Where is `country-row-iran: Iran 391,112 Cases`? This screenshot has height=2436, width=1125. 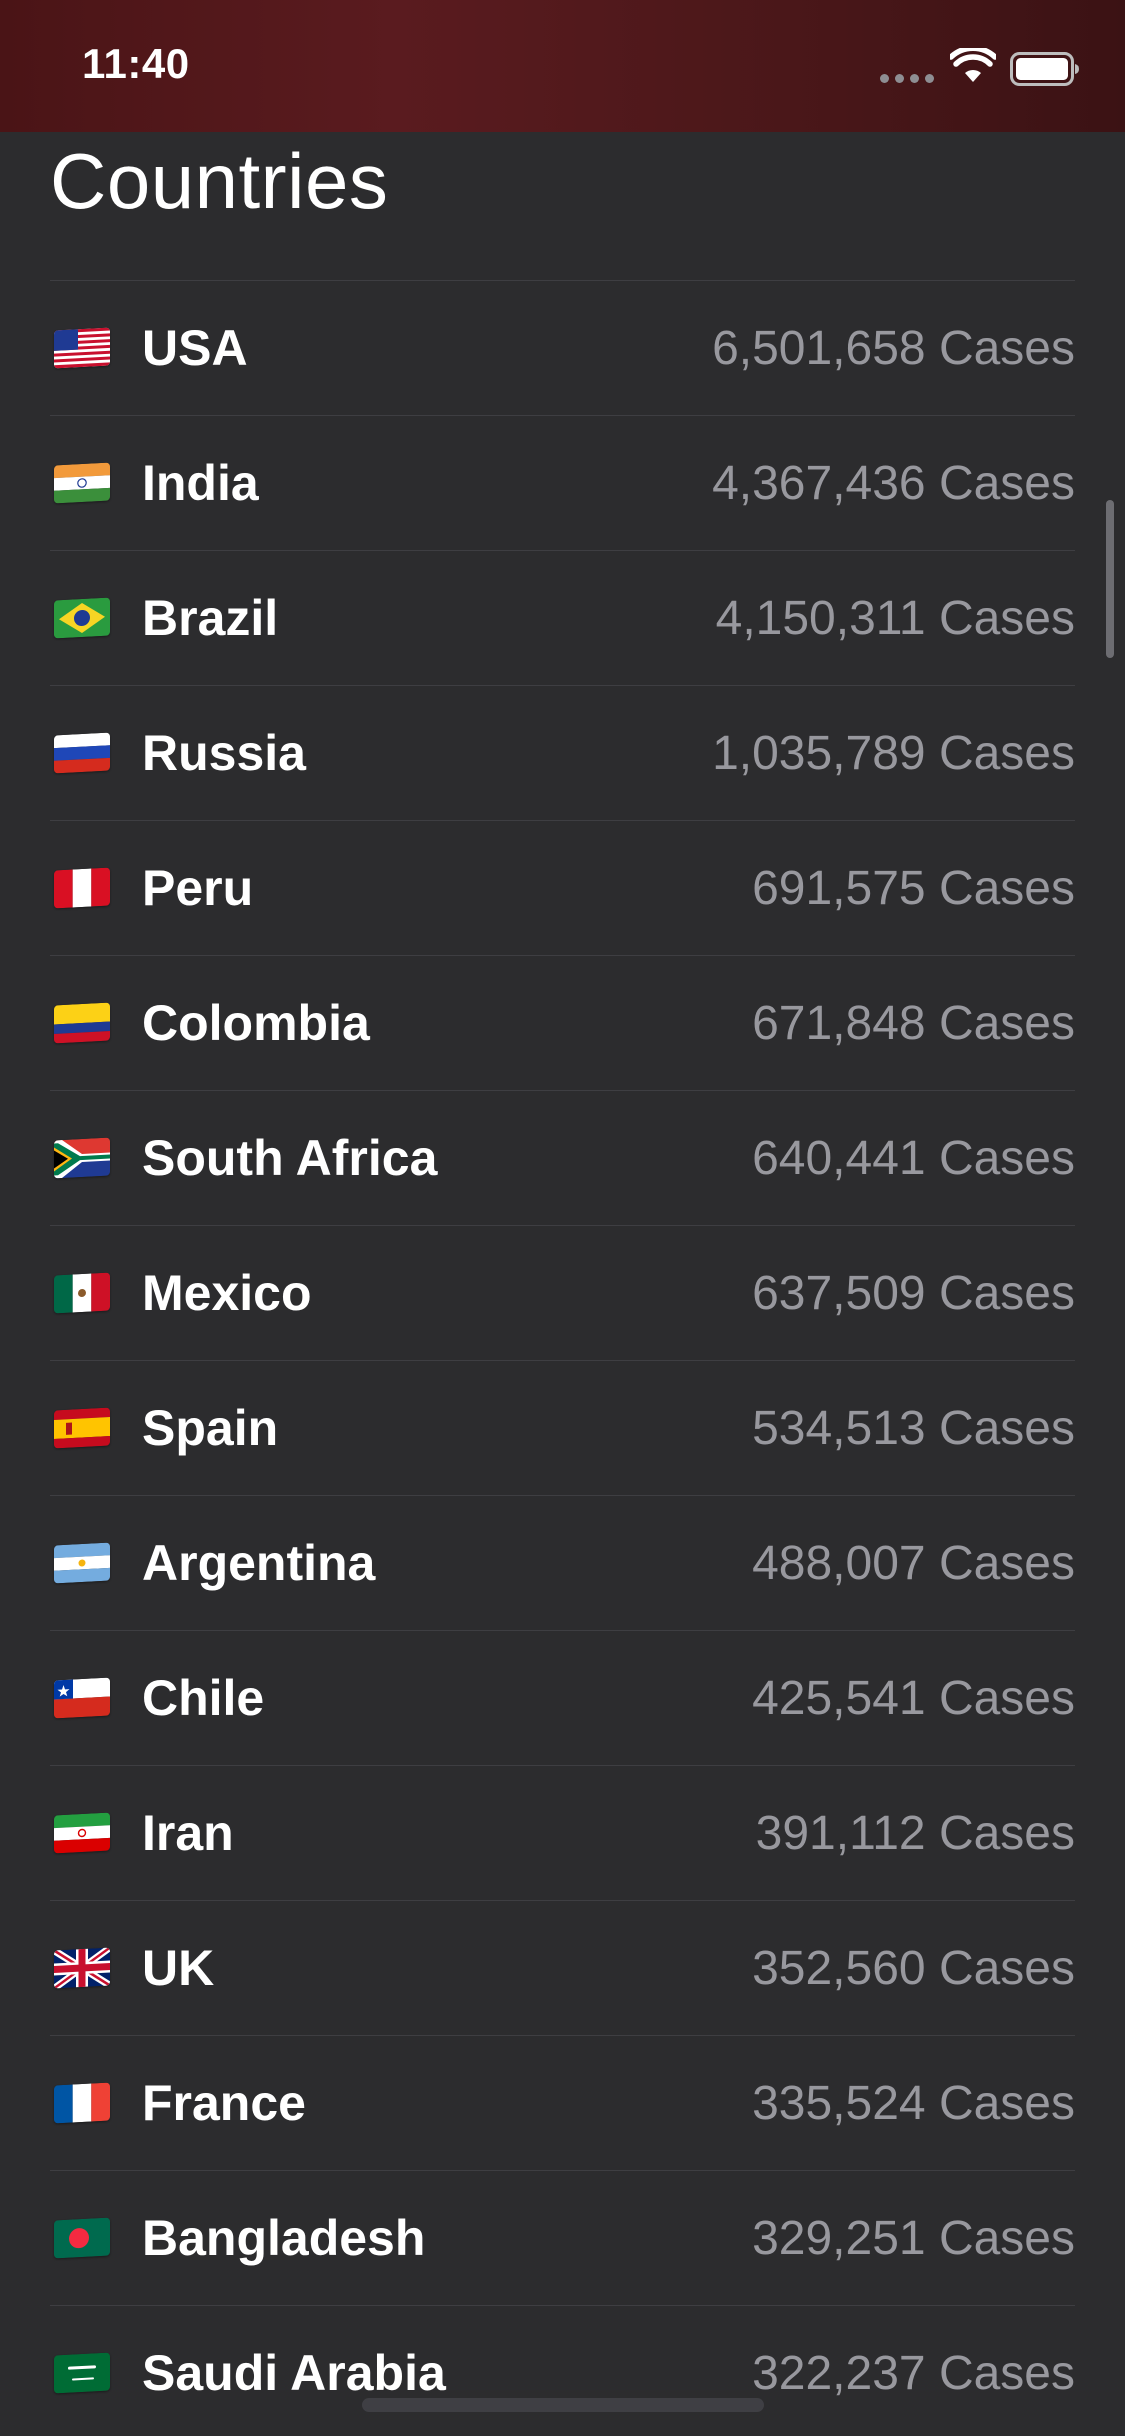 country-row-iran: Iran 391,112 Cases is located at coordinates (562, 1833).